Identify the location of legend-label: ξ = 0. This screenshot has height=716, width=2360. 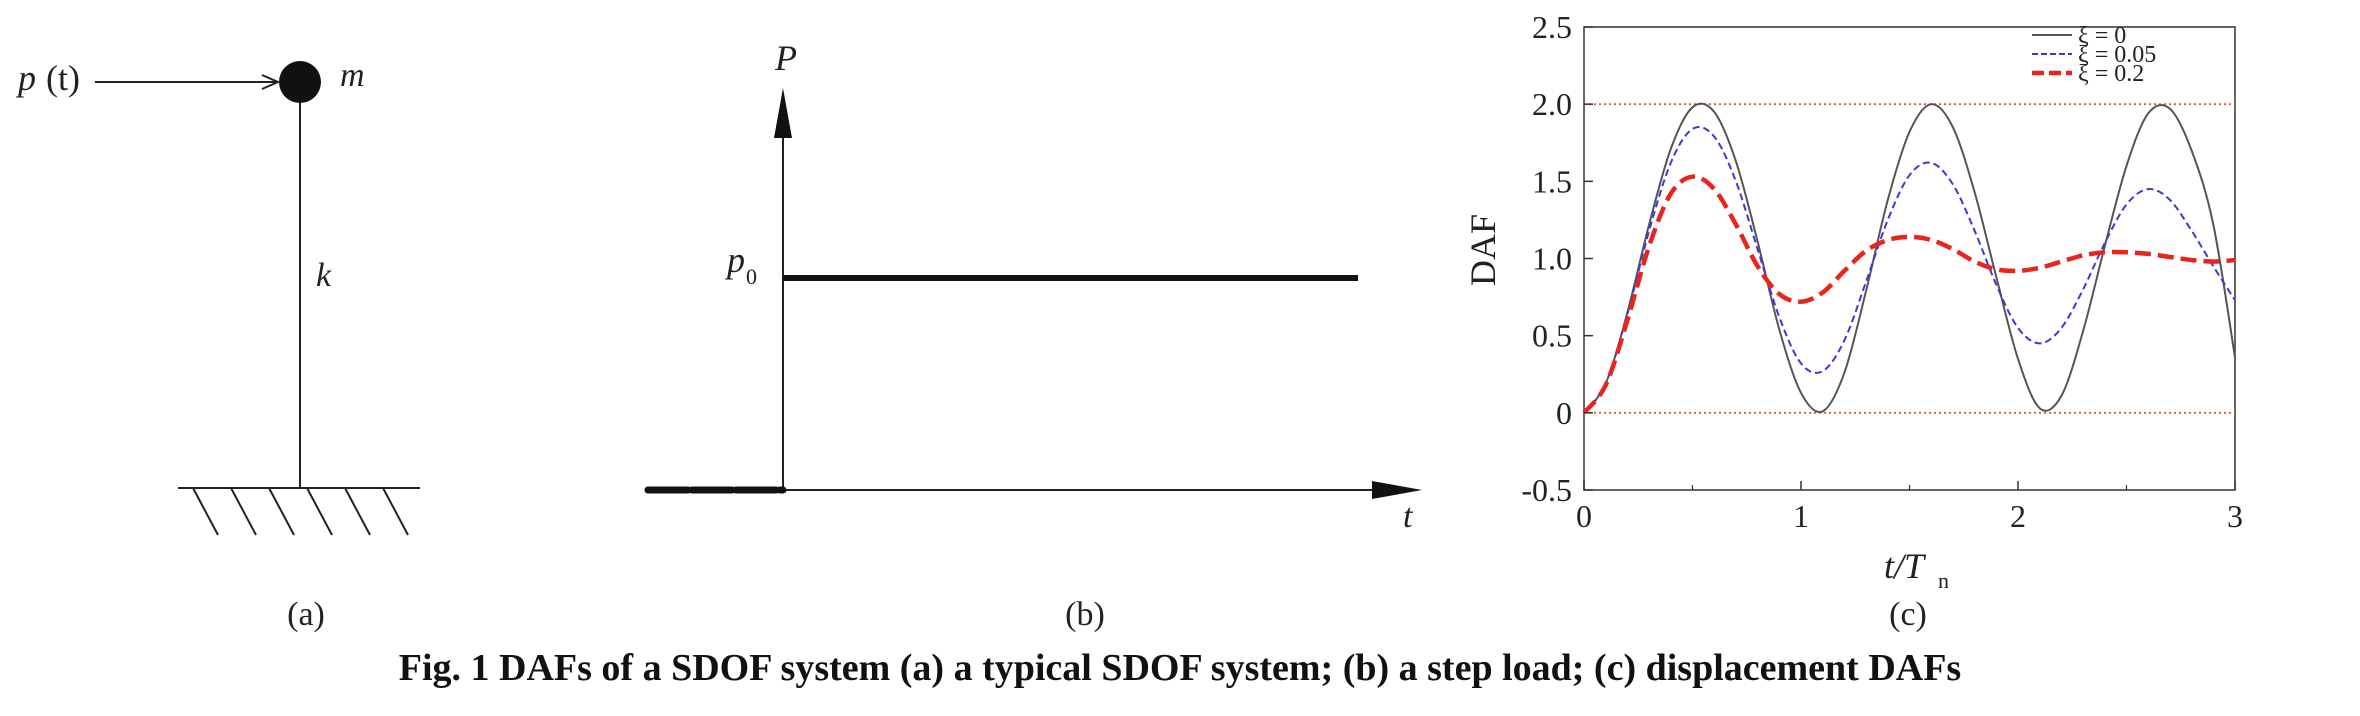
(2102, 36).